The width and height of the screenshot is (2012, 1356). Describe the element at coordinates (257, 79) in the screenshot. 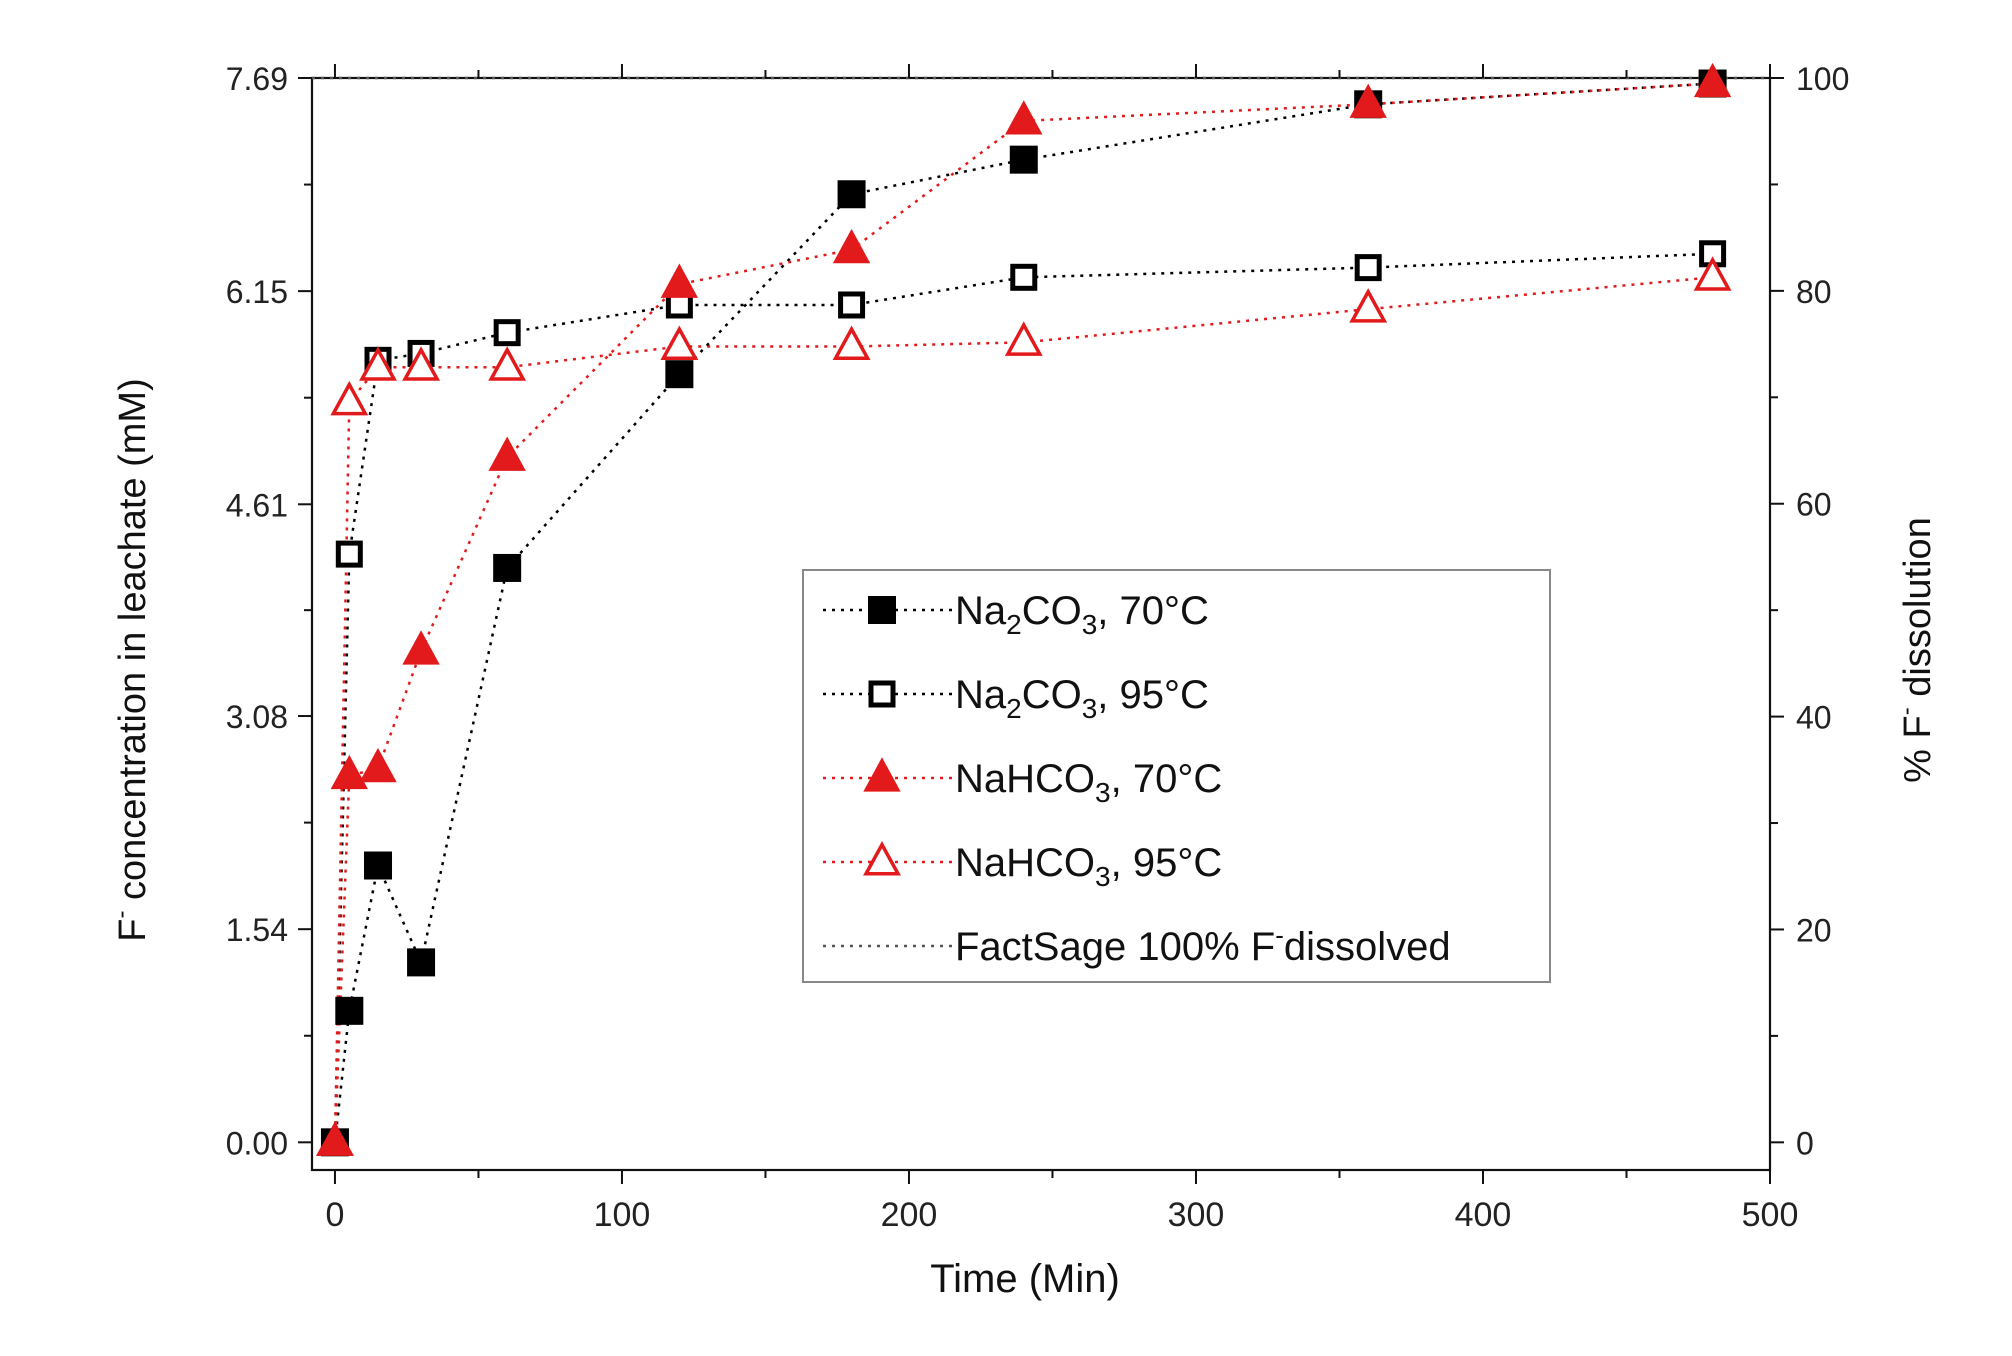

I see `y-tick-label: 7.69` at that location.